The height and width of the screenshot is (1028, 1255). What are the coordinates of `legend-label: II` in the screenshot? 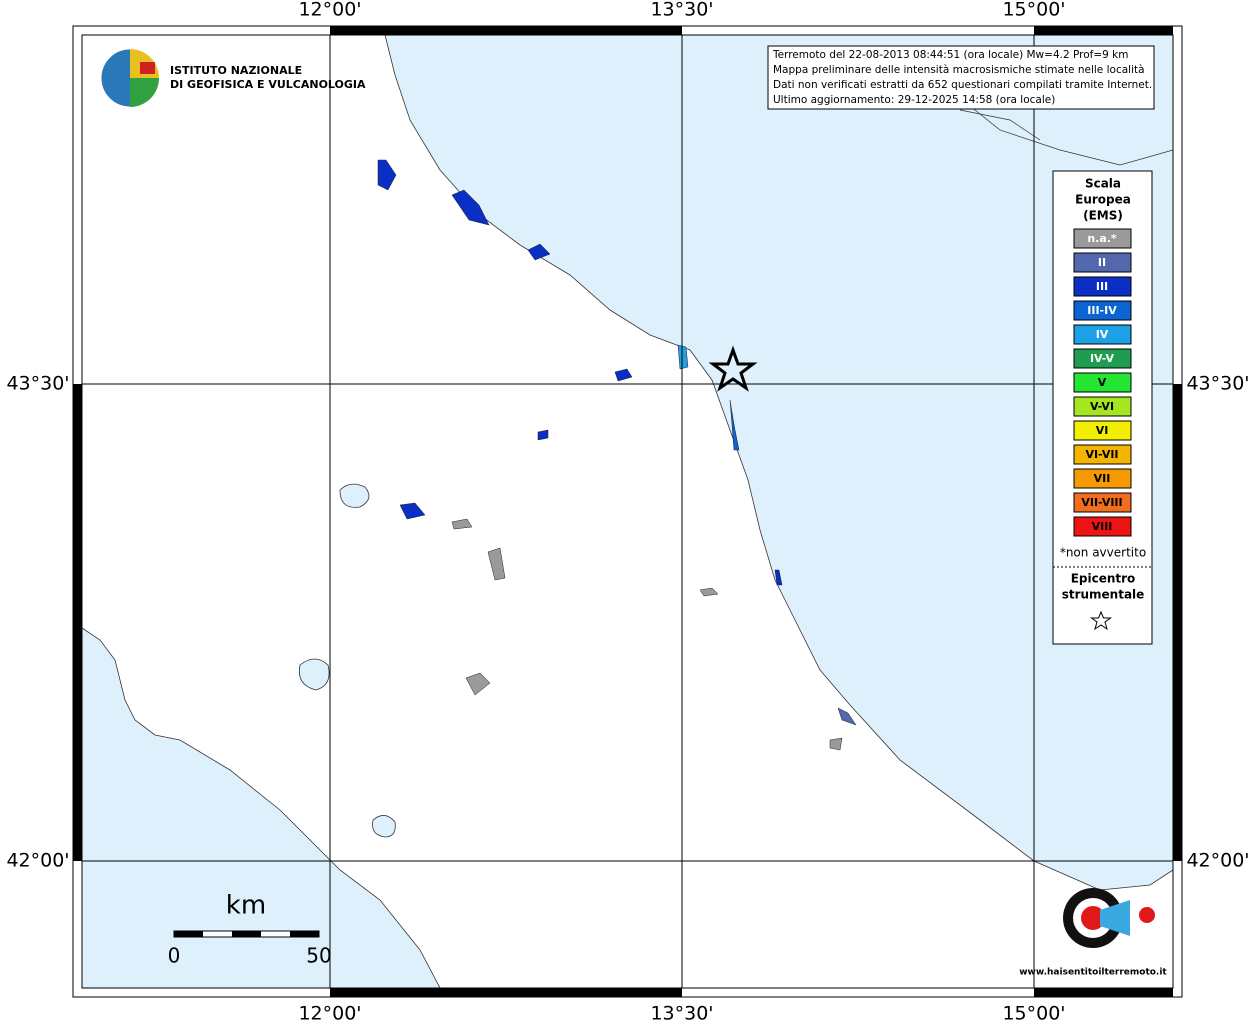 It's located at (1102, 262).